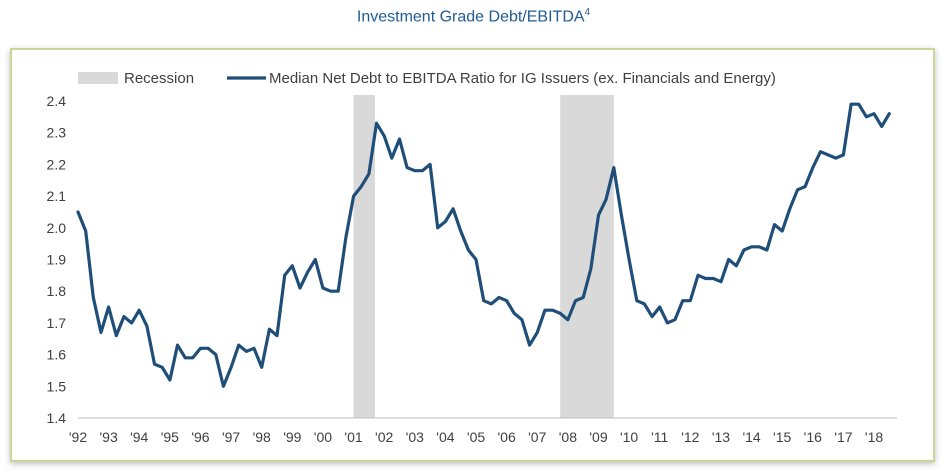  What do you see at coordinates (659, 437) in the screenshot?
I see `x-tick-label: '11` at bounding box center [659, 437].